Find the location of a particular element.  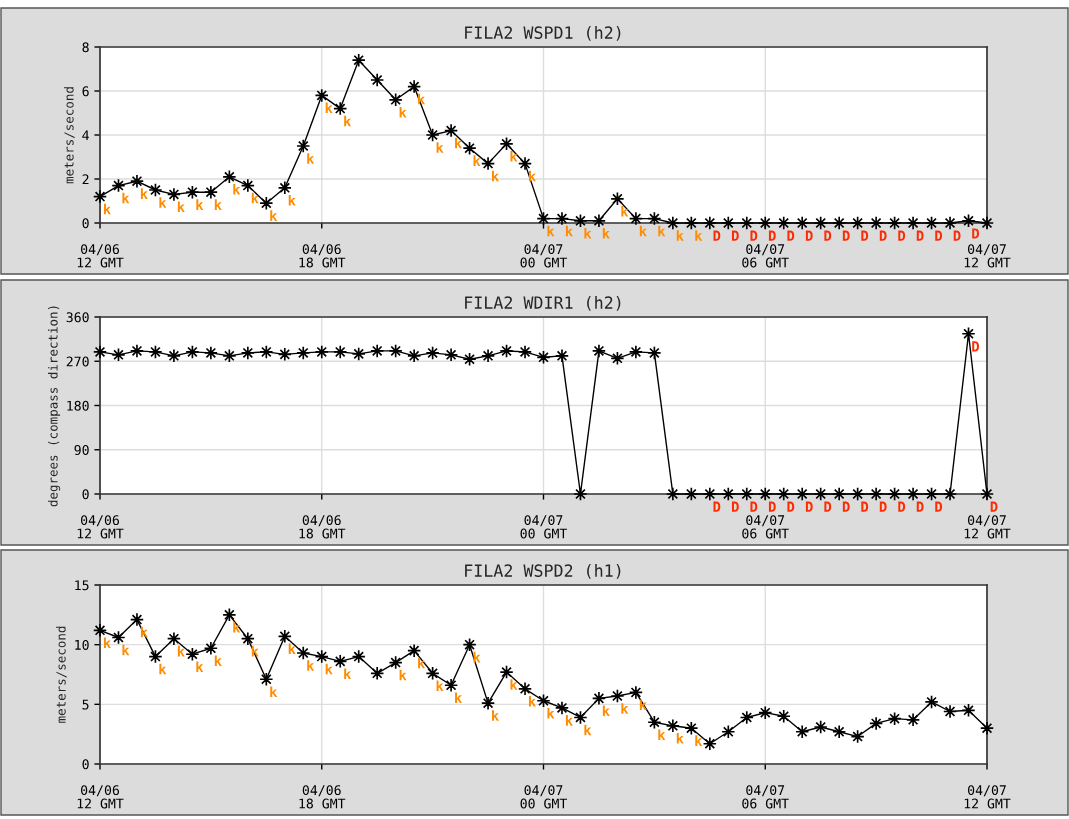

chart-title: FILA2 WDIR1 (h2) is located at coordinates (543, 303).